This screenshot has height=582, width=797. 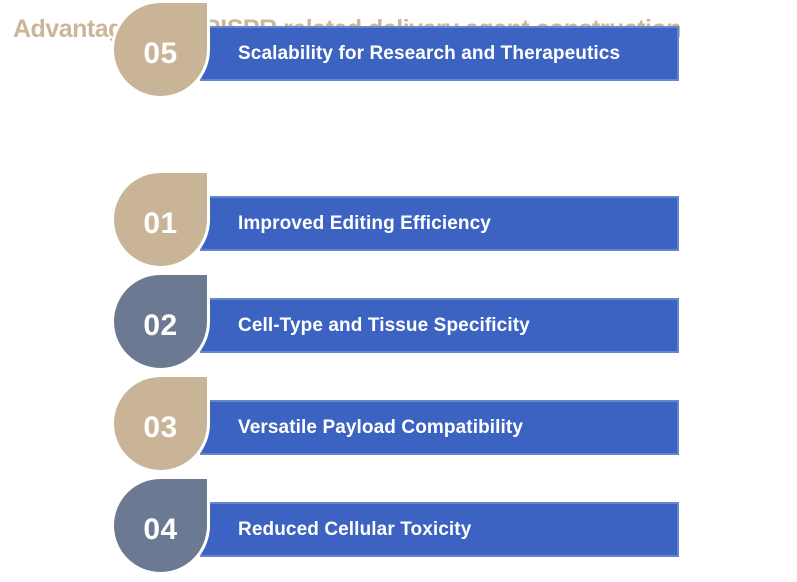 I want to click on number-drop: 05, so click(x=160, y=49).